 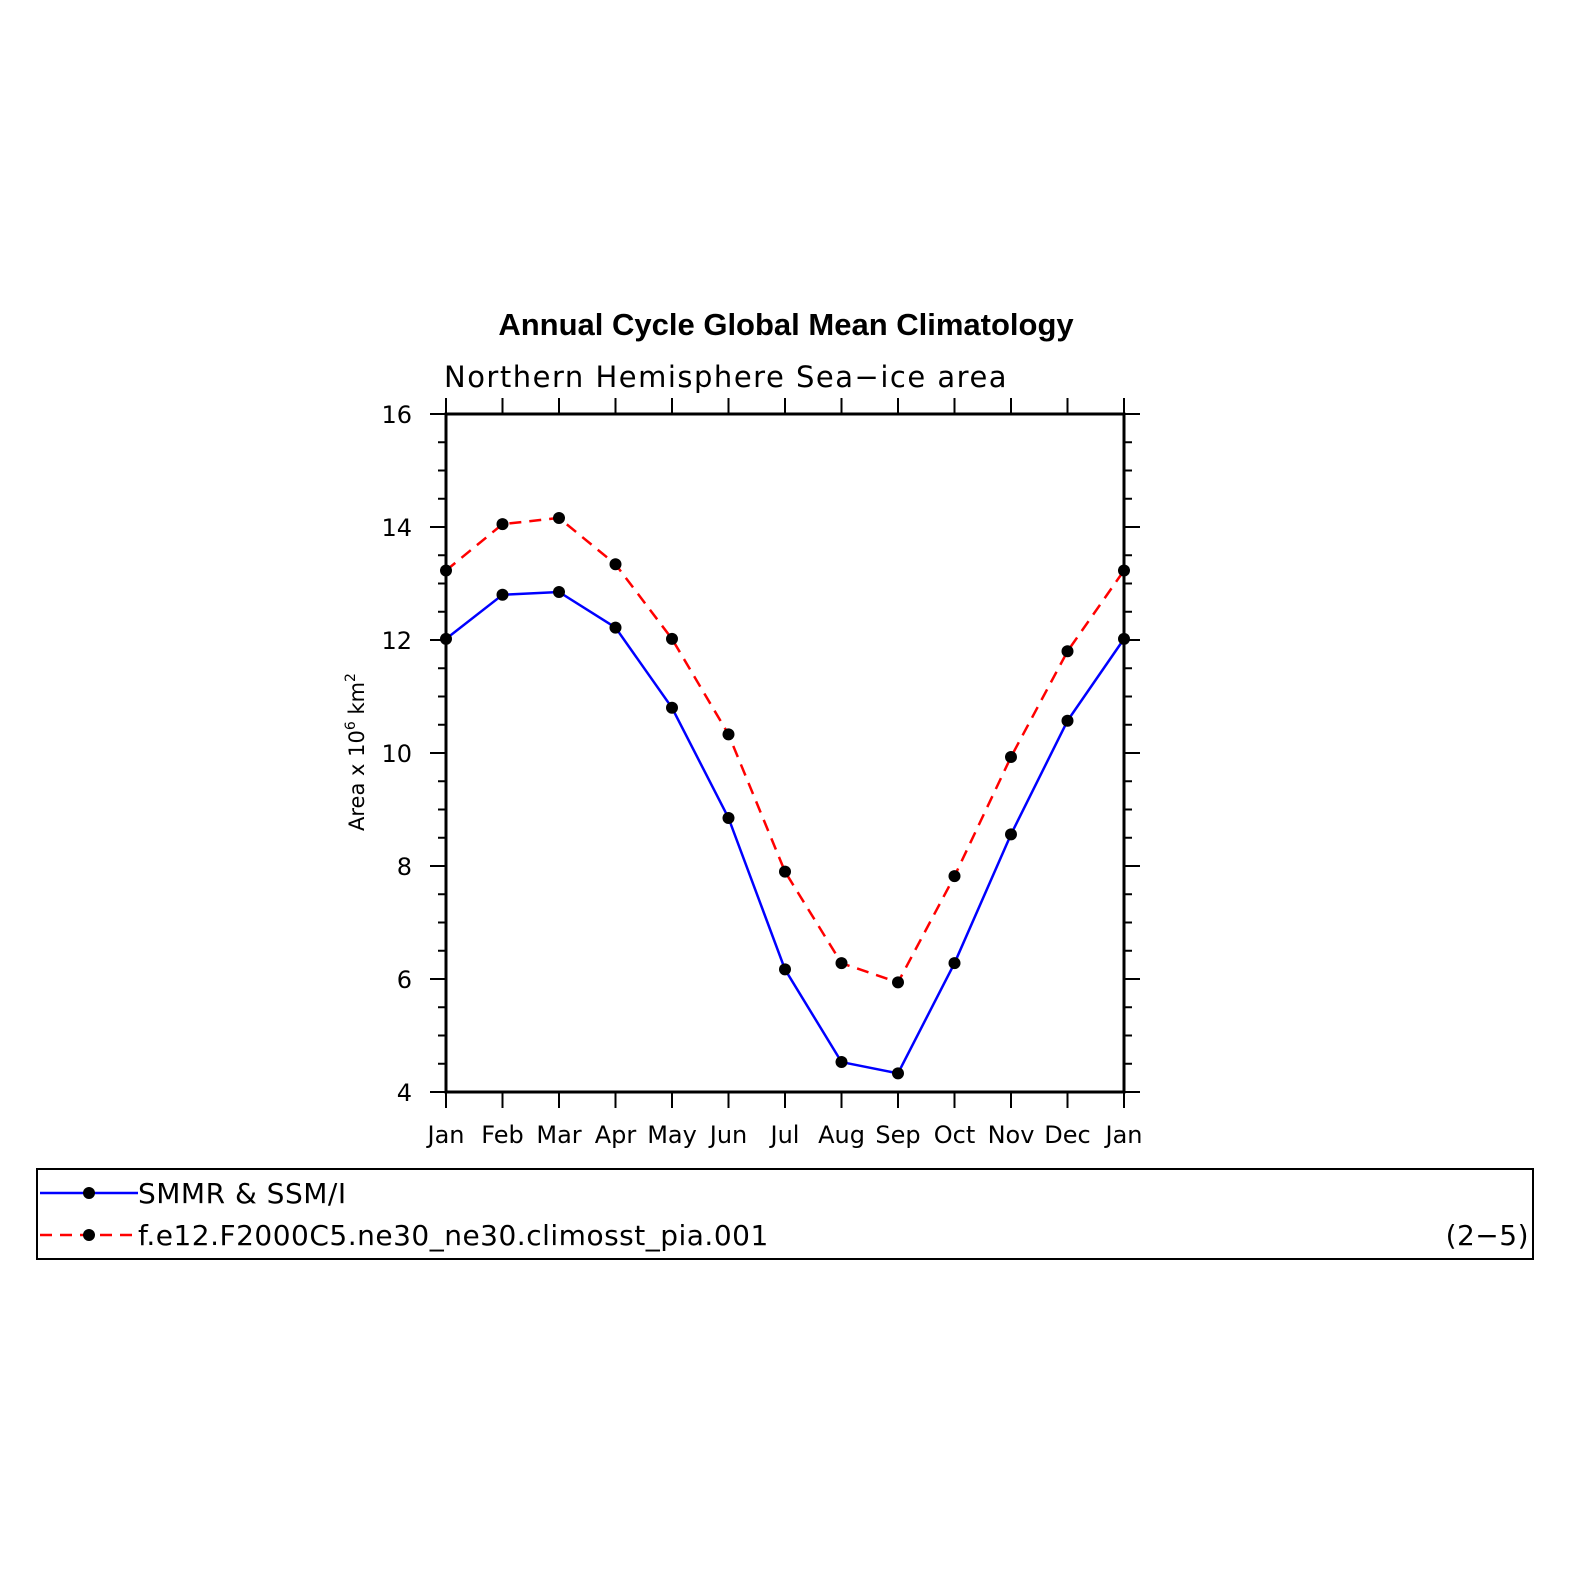 What do you see at coordinates (726, 377) in the screenshot?
I see `chart-subtitle: Northern Hemisphere Sea−ice area` at bounding box center [726, 377].